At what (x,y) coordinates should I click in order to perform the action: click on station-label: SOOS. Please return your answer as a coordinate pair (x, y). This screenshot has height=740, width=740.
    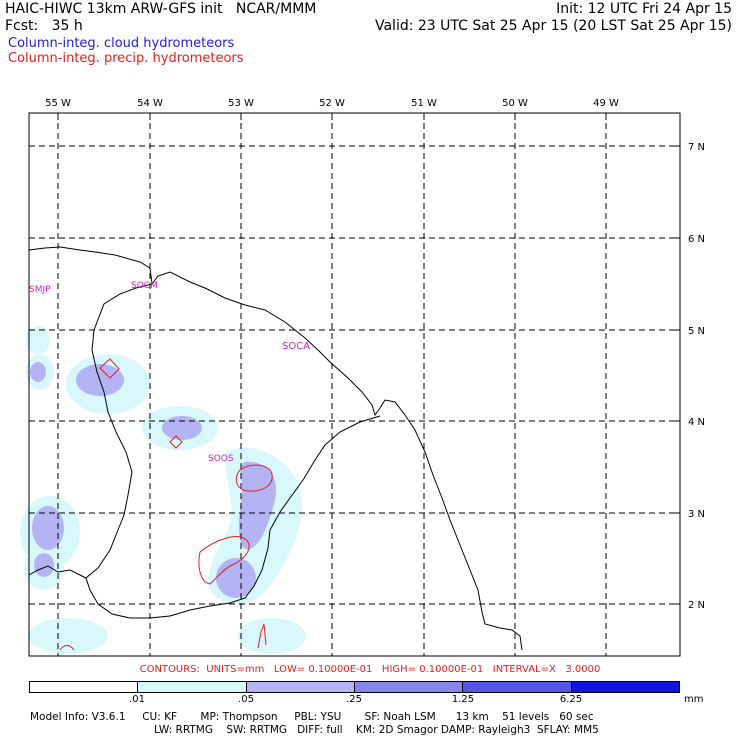
    Looking at the image, I should click on (221, 459).